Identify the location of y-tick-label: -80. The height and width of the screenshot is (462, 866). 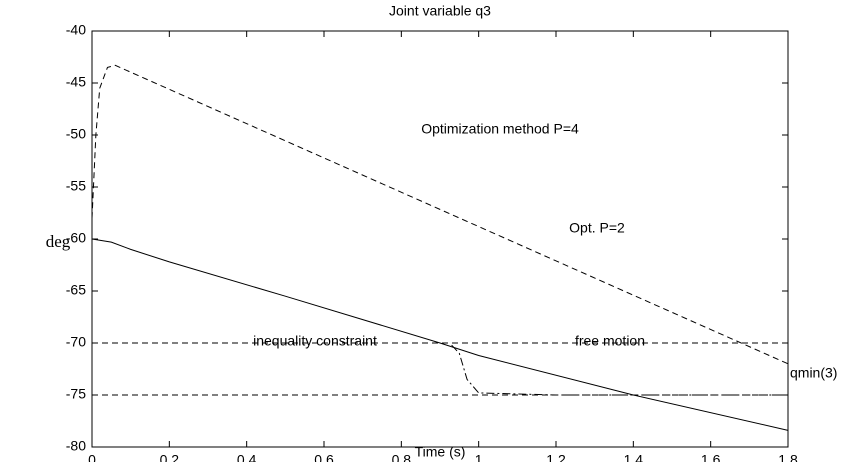
(76, 446).